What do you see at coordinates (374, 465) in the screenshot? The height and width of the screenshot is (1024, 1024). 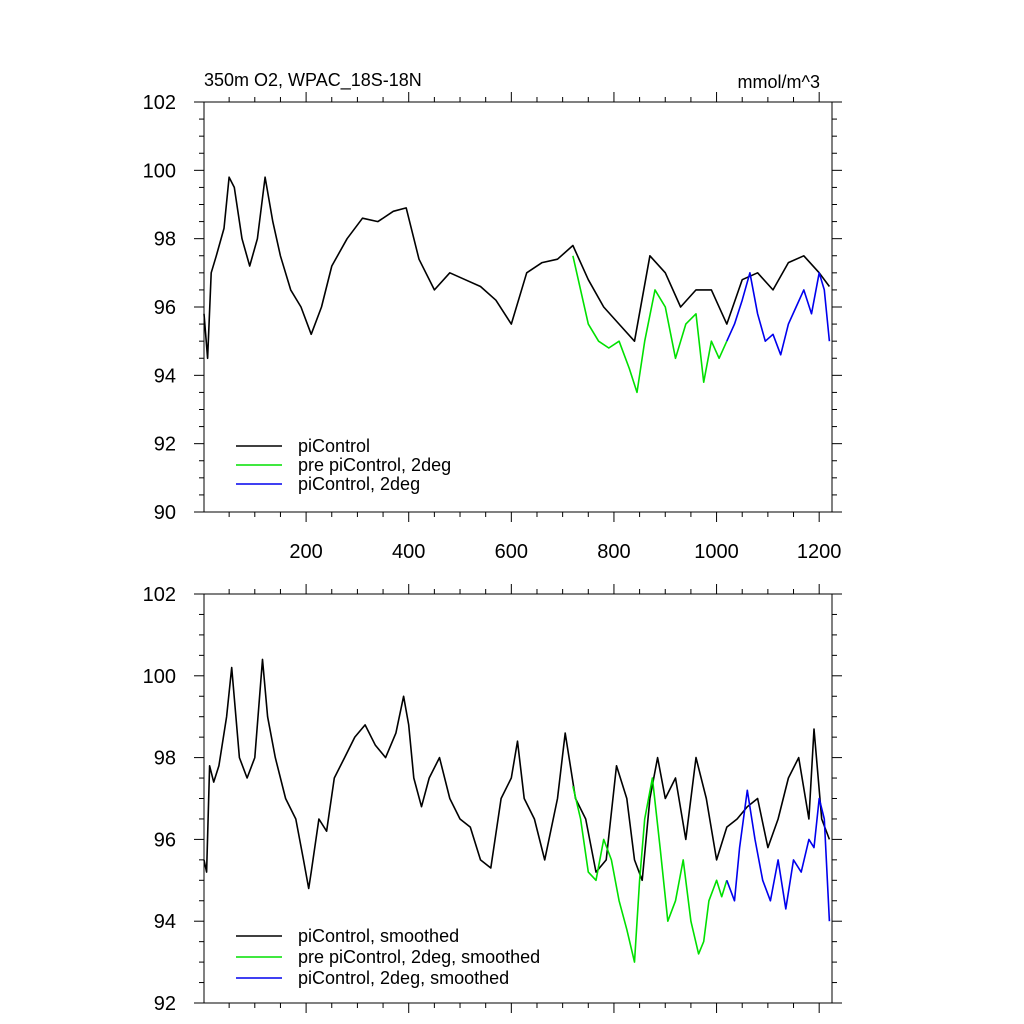 I see `legend-label: pre piControl, 2deg` at bounding box center [374, 465].